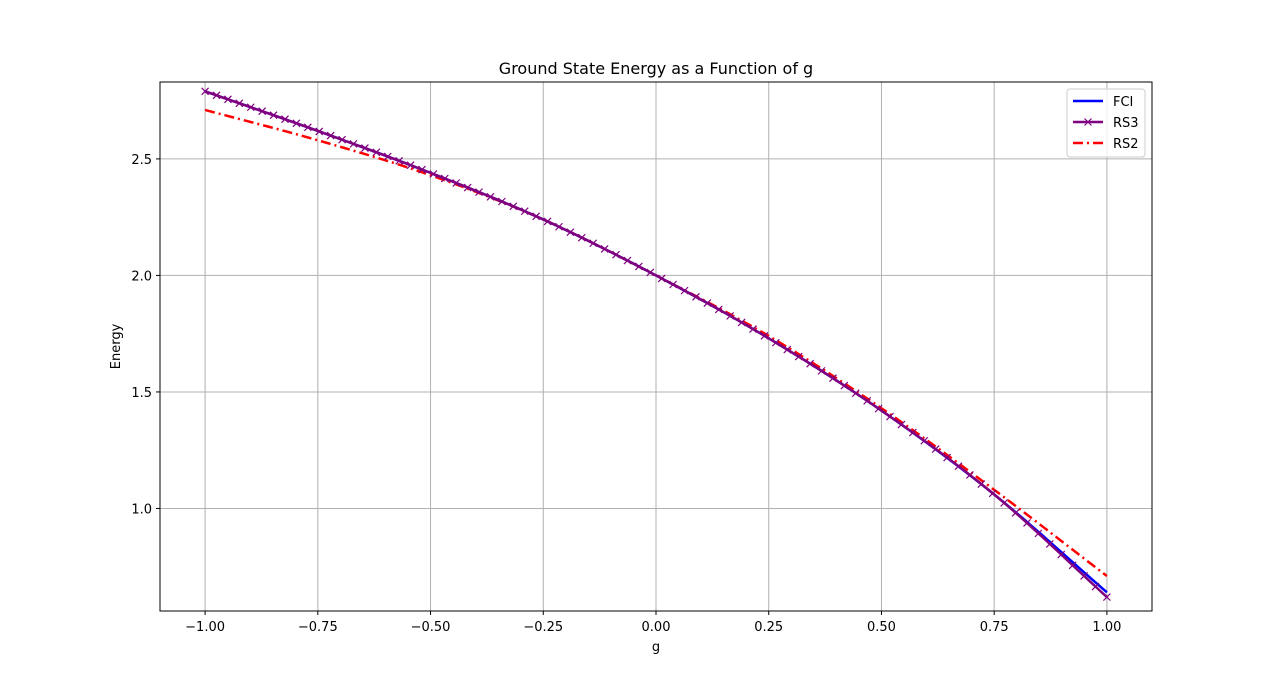  I want to click on legend: FCI RS3 RS2, so click(1106, 123).